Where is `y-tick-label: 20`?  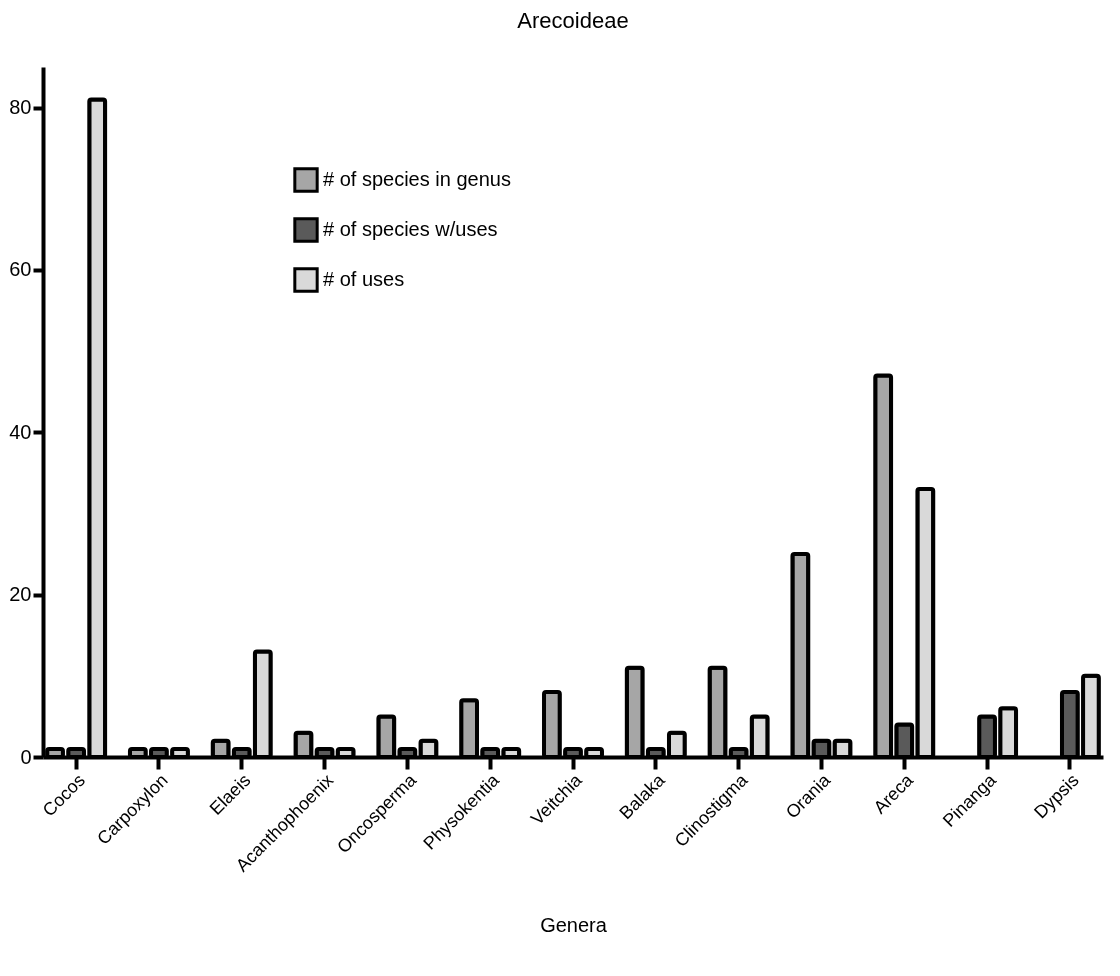
y-tick-label: 20 is located at coordinates (20, 594).